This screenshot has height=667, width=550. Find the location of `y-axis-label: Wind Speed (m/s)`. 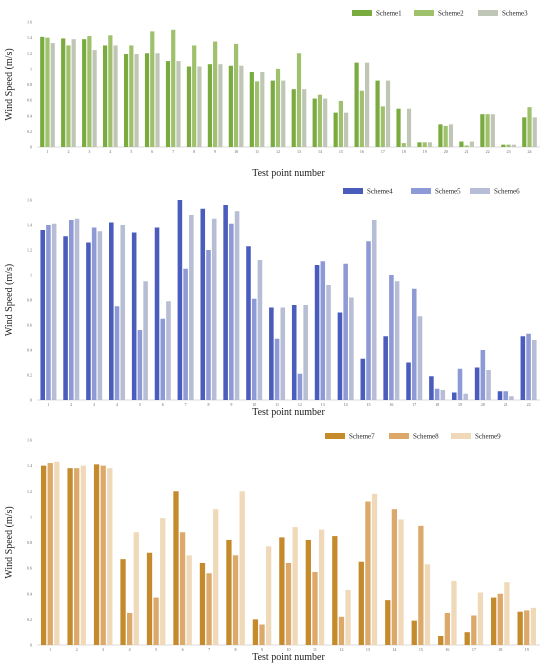

y-axis-label: Wind Speed (m/s) is located at coordinates (9, 84).